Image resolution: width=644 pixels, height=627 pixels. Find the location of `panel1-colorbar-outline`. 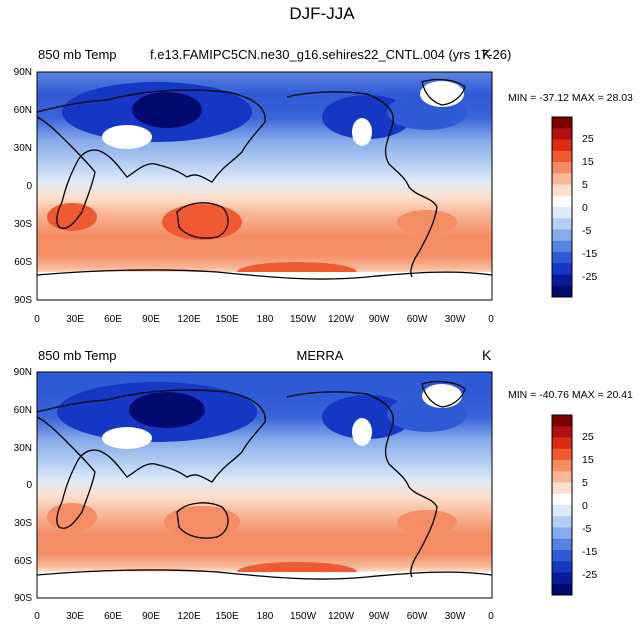

panel1-colorbar-outline is located at coordinates (562, 207).